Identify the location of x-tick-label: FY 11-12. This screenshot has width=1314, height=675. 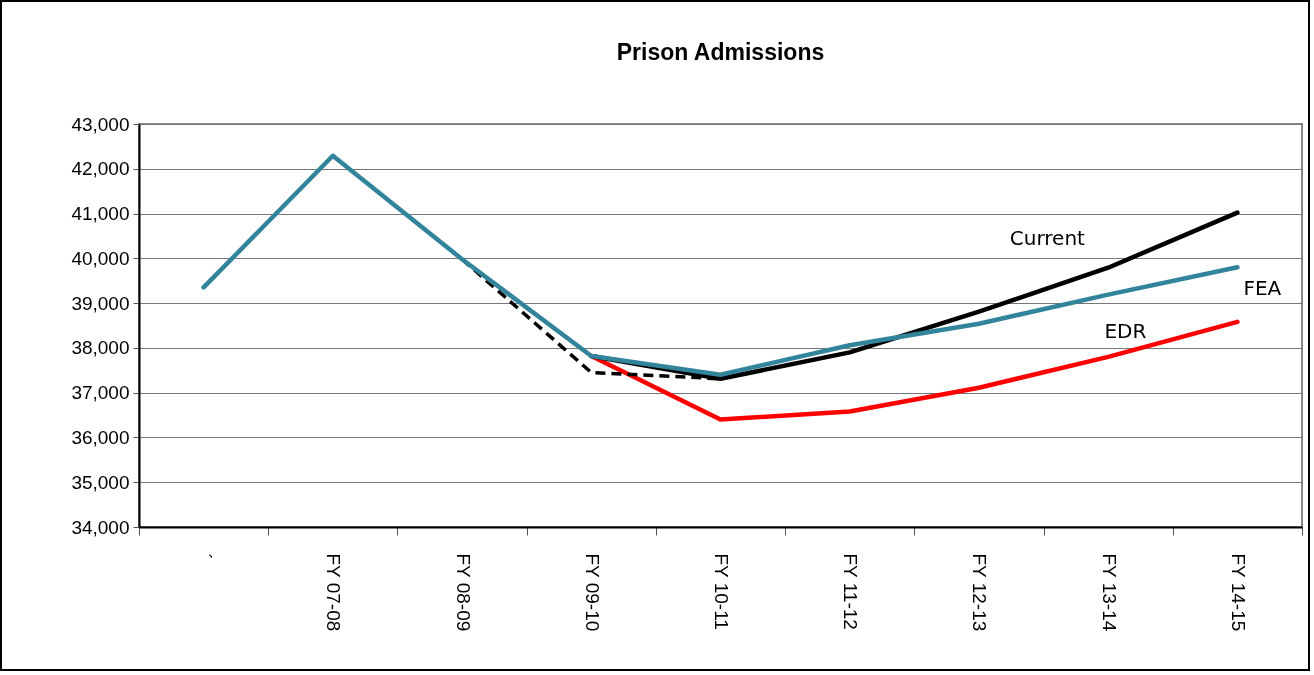
(851, 591).